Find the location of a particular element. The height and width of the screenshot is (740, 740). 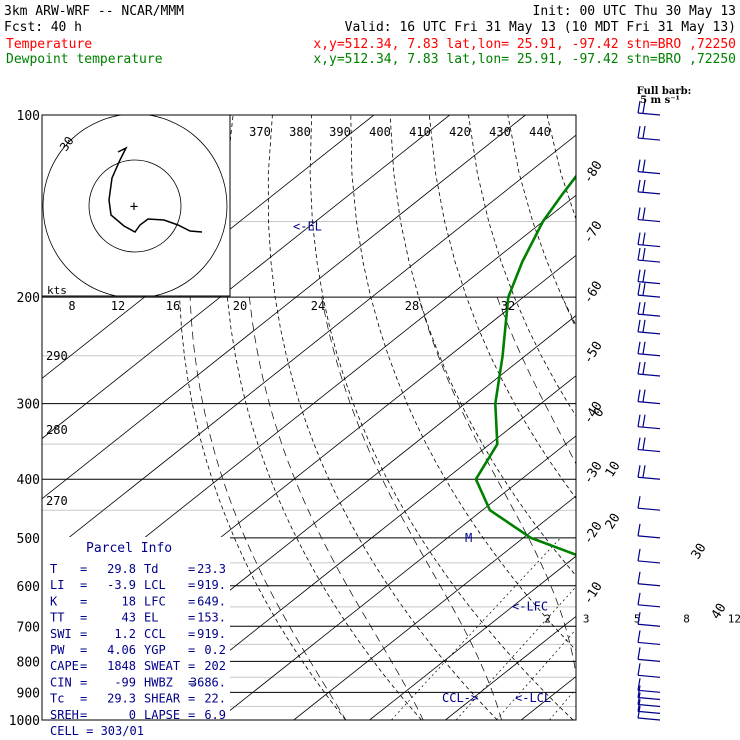

hodograph-clip-group: + is located at coordinates (135, 205).